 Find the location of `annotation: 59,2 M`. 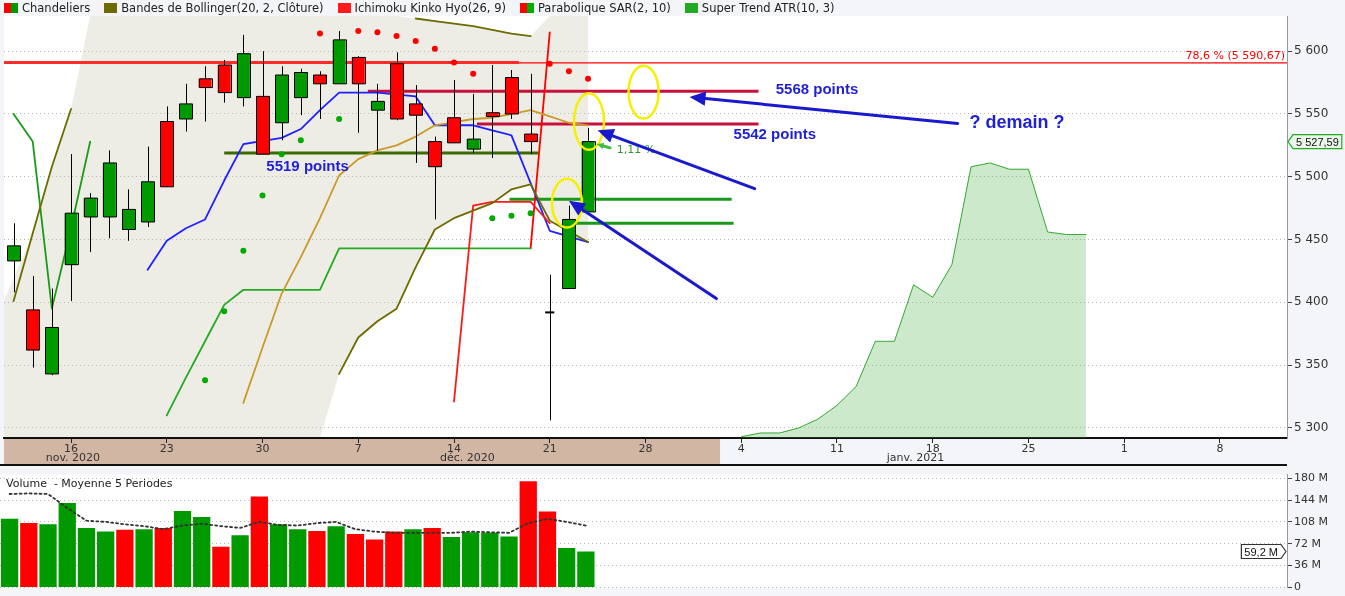

annotation: 59,2 M is located at coordinates (1261, 551).